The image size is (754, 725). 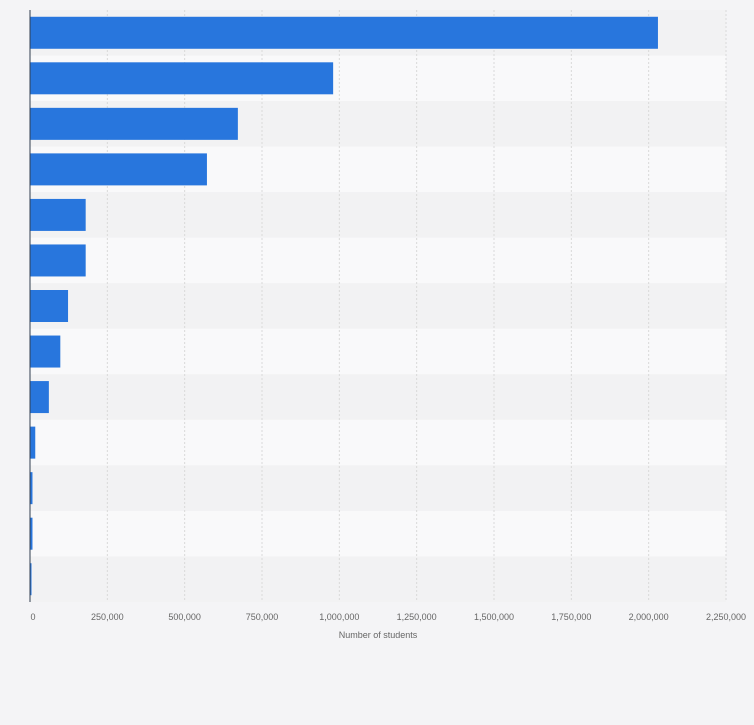 I want to click on x-tick-label: 0, so click(x=32, y=617).